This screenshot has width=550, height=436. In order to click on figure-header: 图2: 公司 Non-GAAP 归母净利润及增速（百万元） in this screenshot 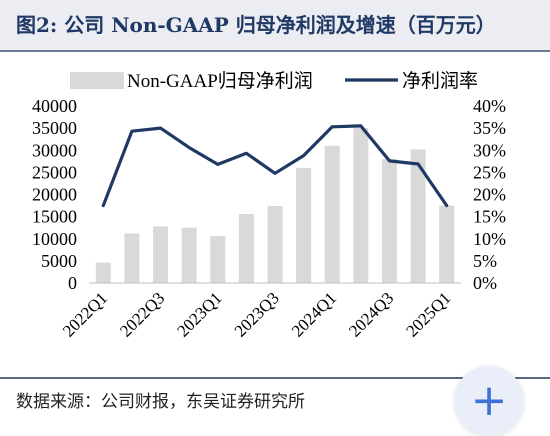, I will do `click(275, 26)`.